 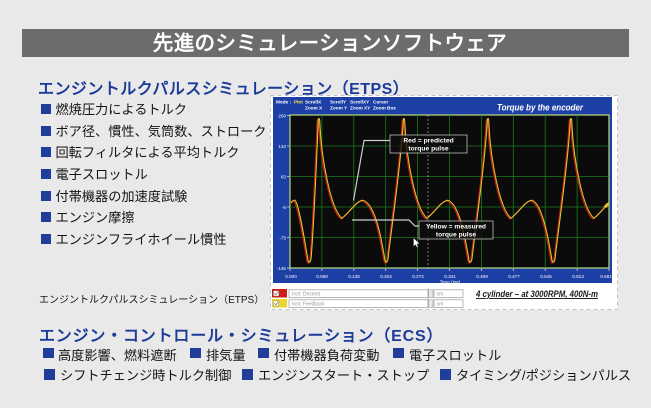 I want to click on svg-text: Torque by the encoder, so click(x=540, y=108).